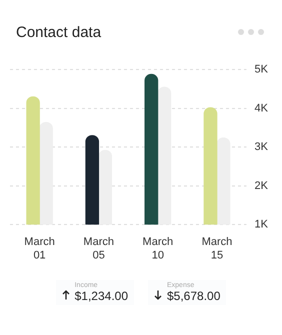 The width and height of the screenshot is (282, 335). Describe the element at coordinates (261, 186) in the screenshot. I see `y-tick-label: 2K` at that location.